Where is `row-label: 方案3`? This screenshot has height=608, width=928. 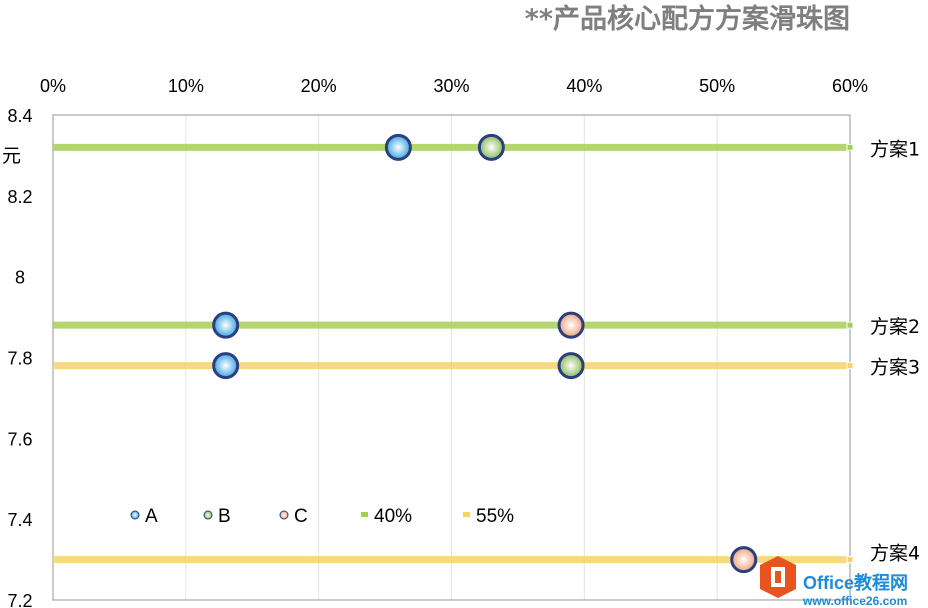
row-label: 方案3 is located at coordinates (895, 368).